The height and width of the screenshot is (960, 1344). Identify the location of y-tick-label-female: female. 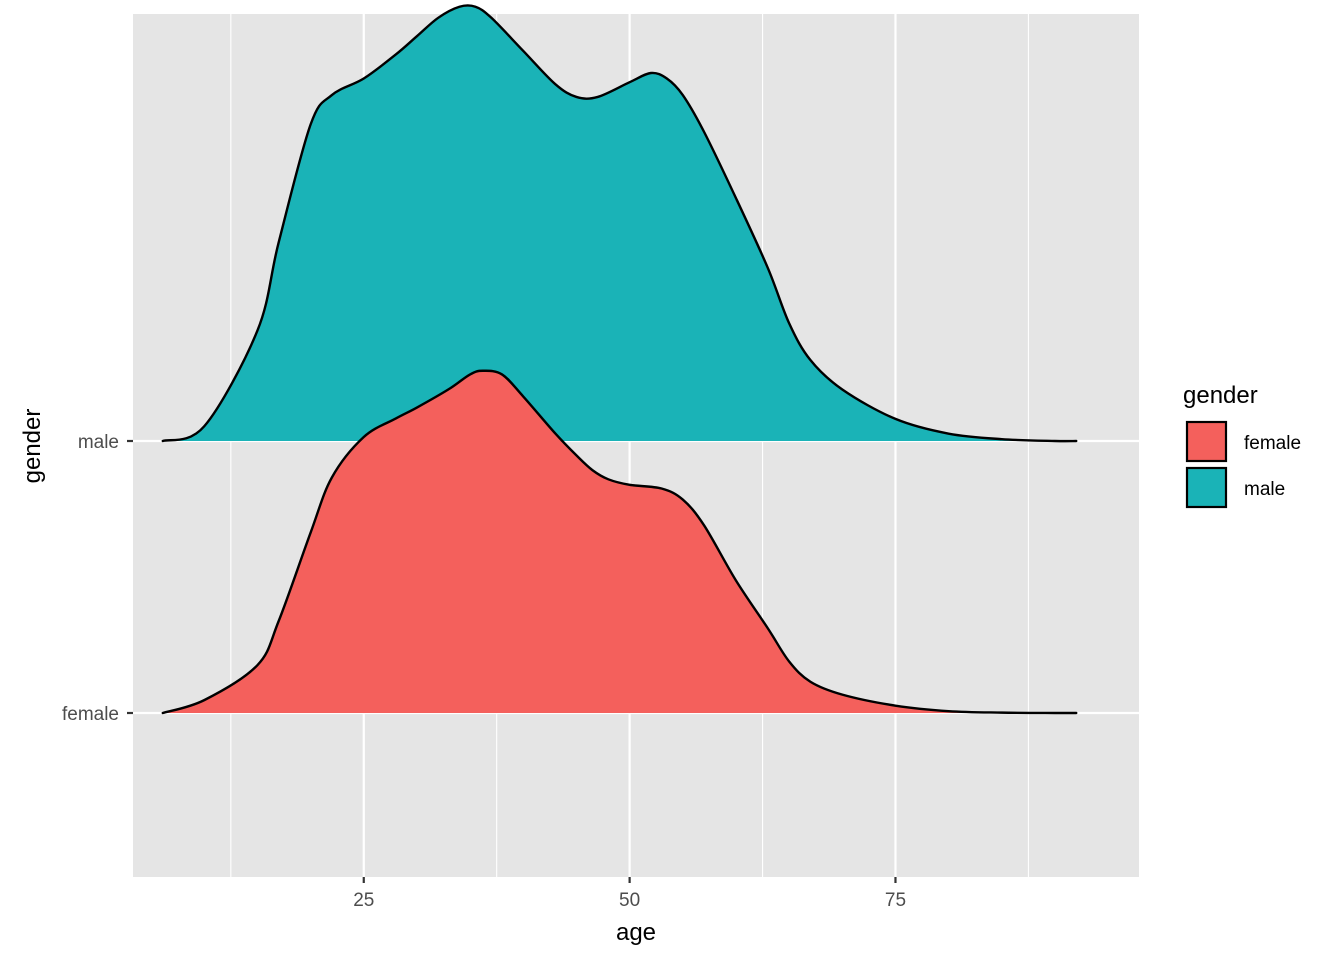
(90, 714).